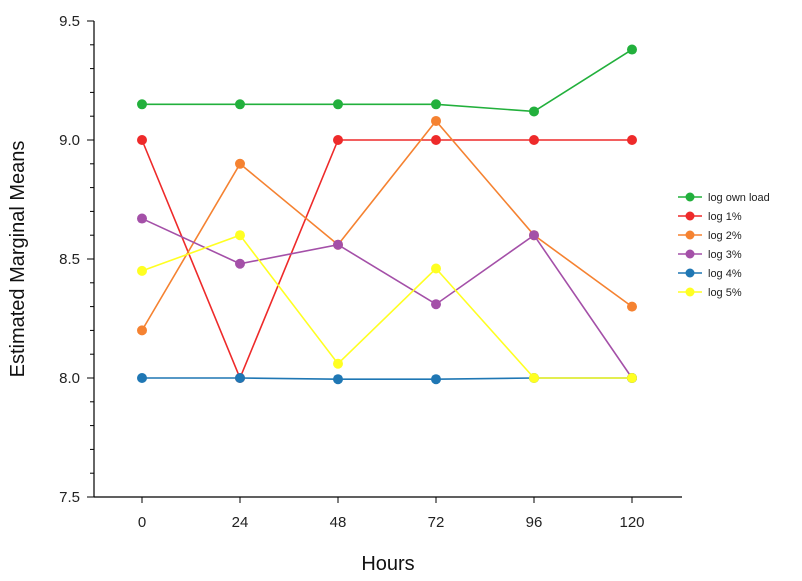  I want to click on legend-item: log 2%, so click(710, 236).